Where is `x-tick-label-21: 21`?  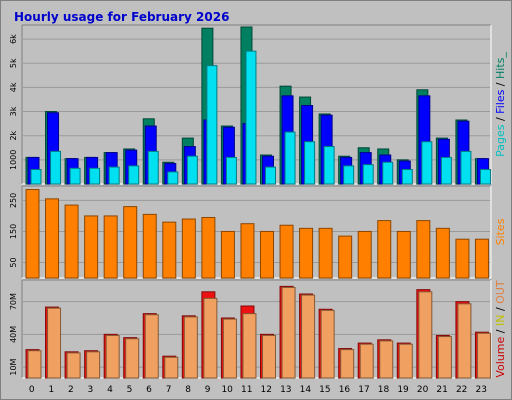 x-tick-label-21: 21 is located at coordinates (441, 390).